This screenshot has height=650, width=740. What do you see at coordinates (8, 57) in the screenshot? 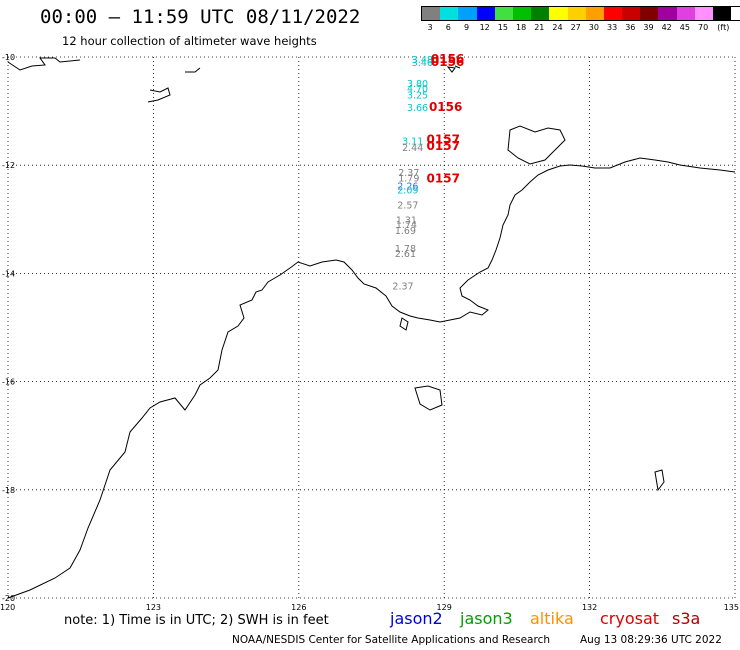
I see `latitude-tick: -10` at bounding box center [8, 57].